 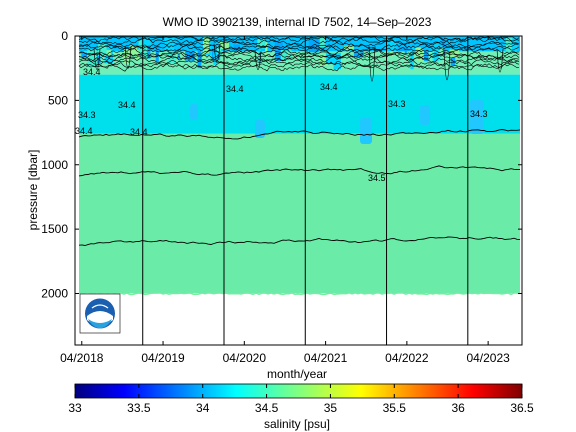 I want to click on noaa-logo, so click(x=100, y=313).